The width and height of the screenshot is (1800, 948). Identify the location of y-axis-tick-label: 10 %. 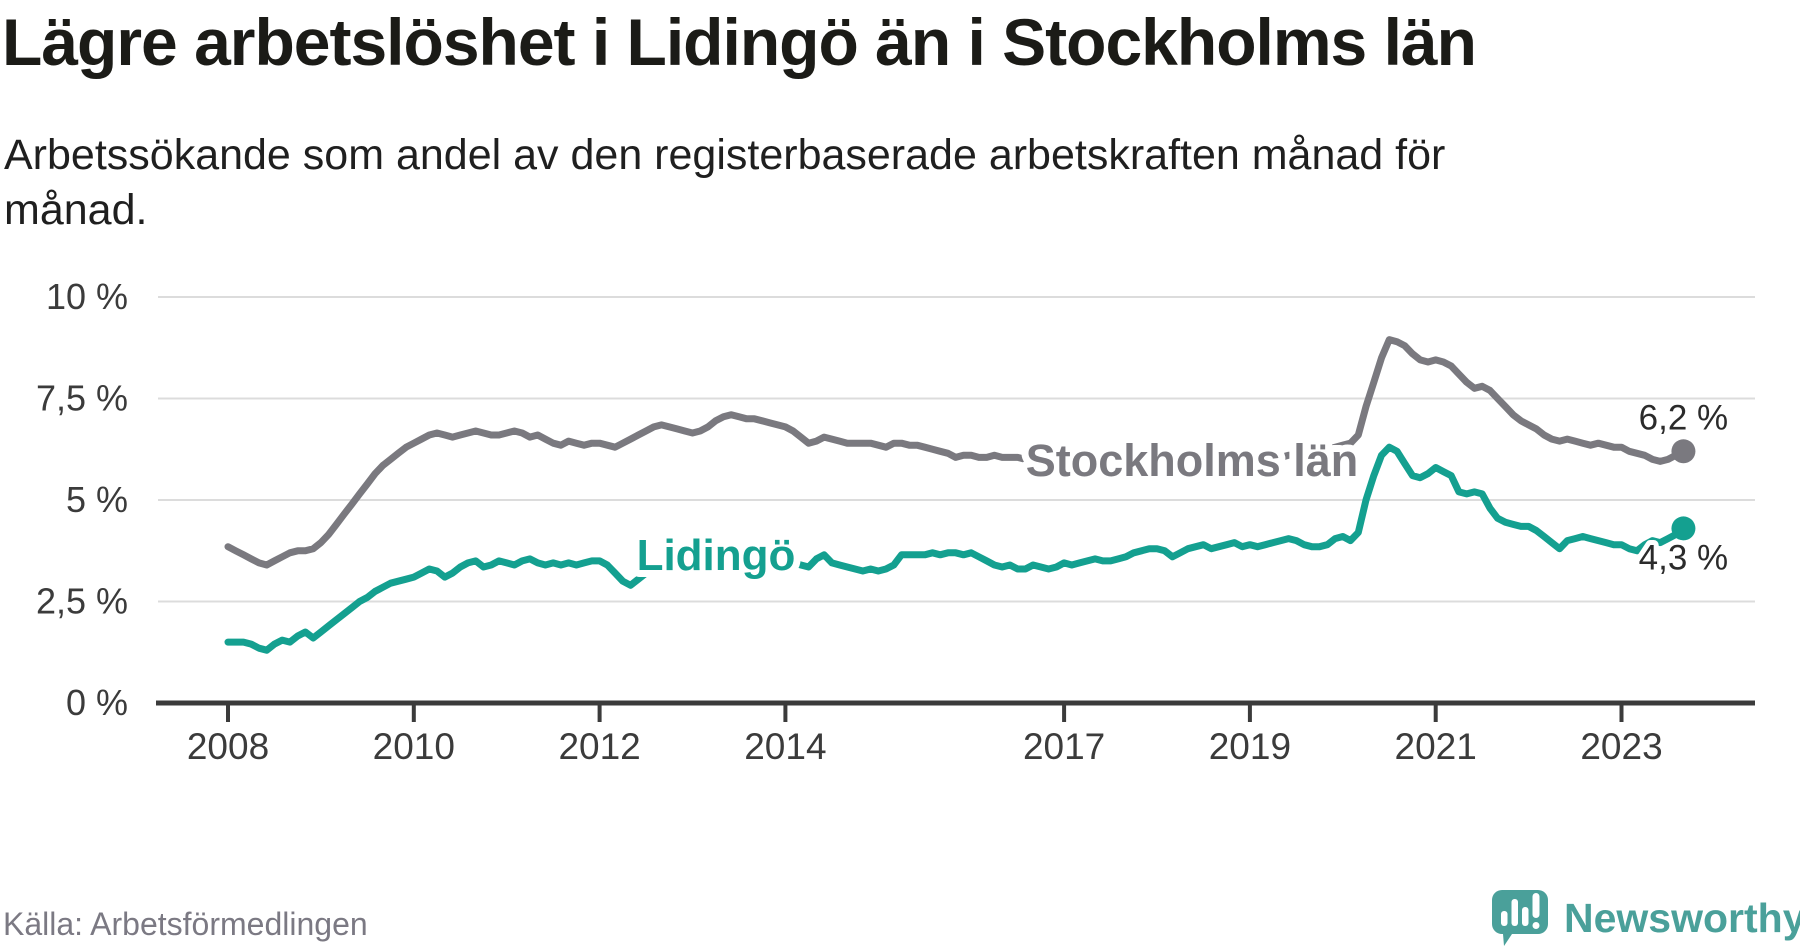
(87, 296).